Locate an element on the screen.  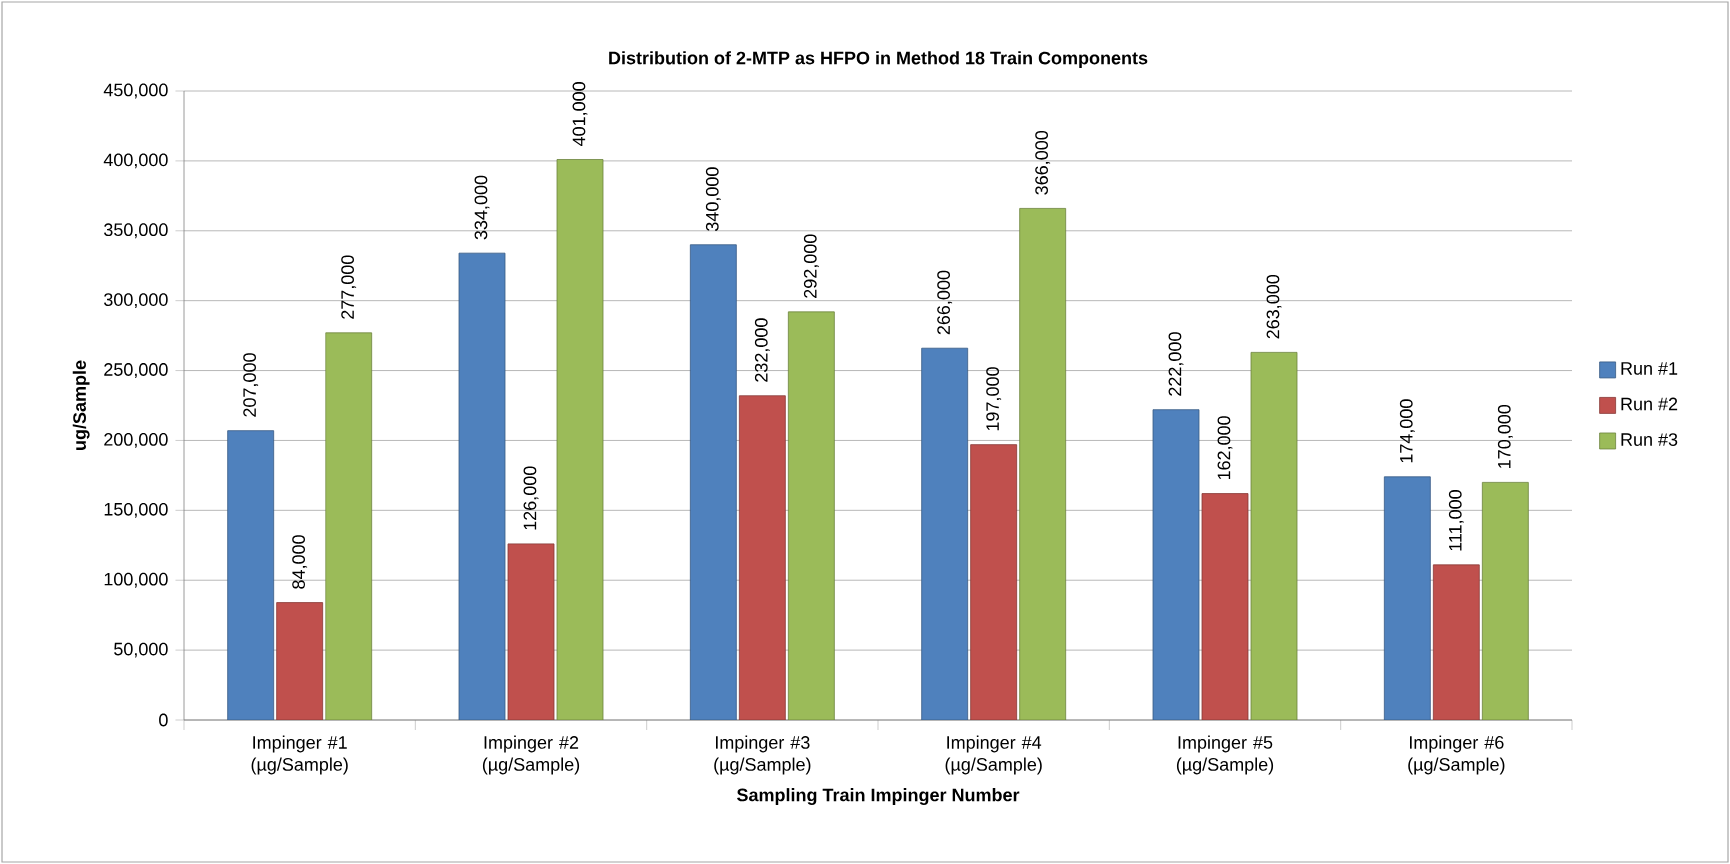
data-label: 174,000 is located at coordinates (1407, 431).